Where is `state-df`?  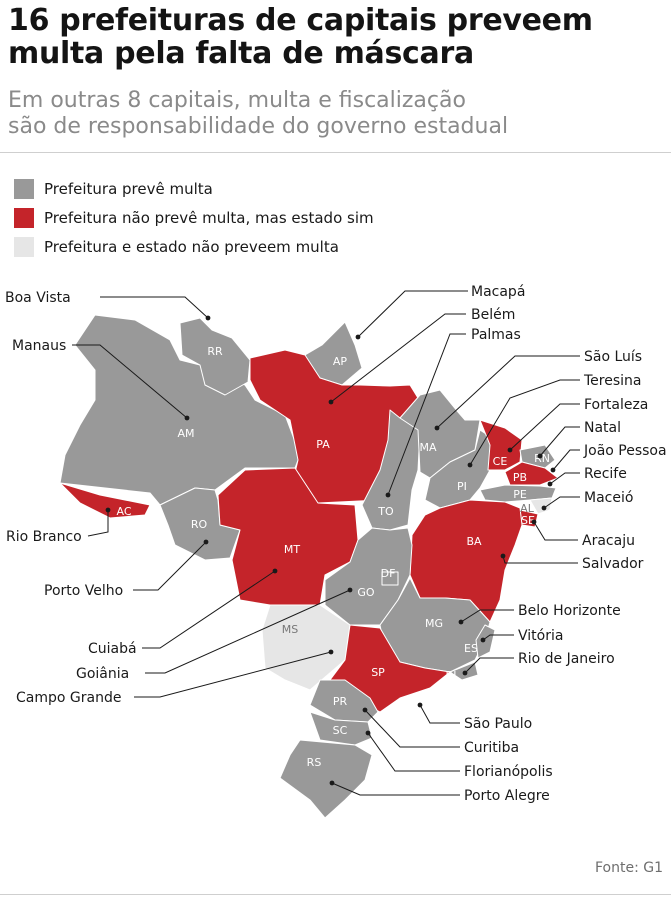 state-df is located at coordinates (390, 578).